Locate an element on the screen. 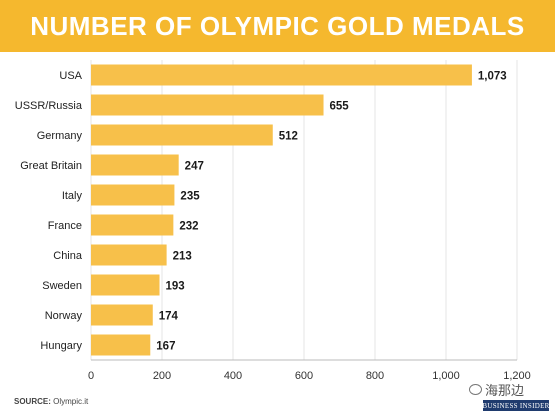 This screenshot has width=555, height=416. chart-title: NUMBER OF OLYMPIC GOLD MEDALS is located at coordinates (277, 25).